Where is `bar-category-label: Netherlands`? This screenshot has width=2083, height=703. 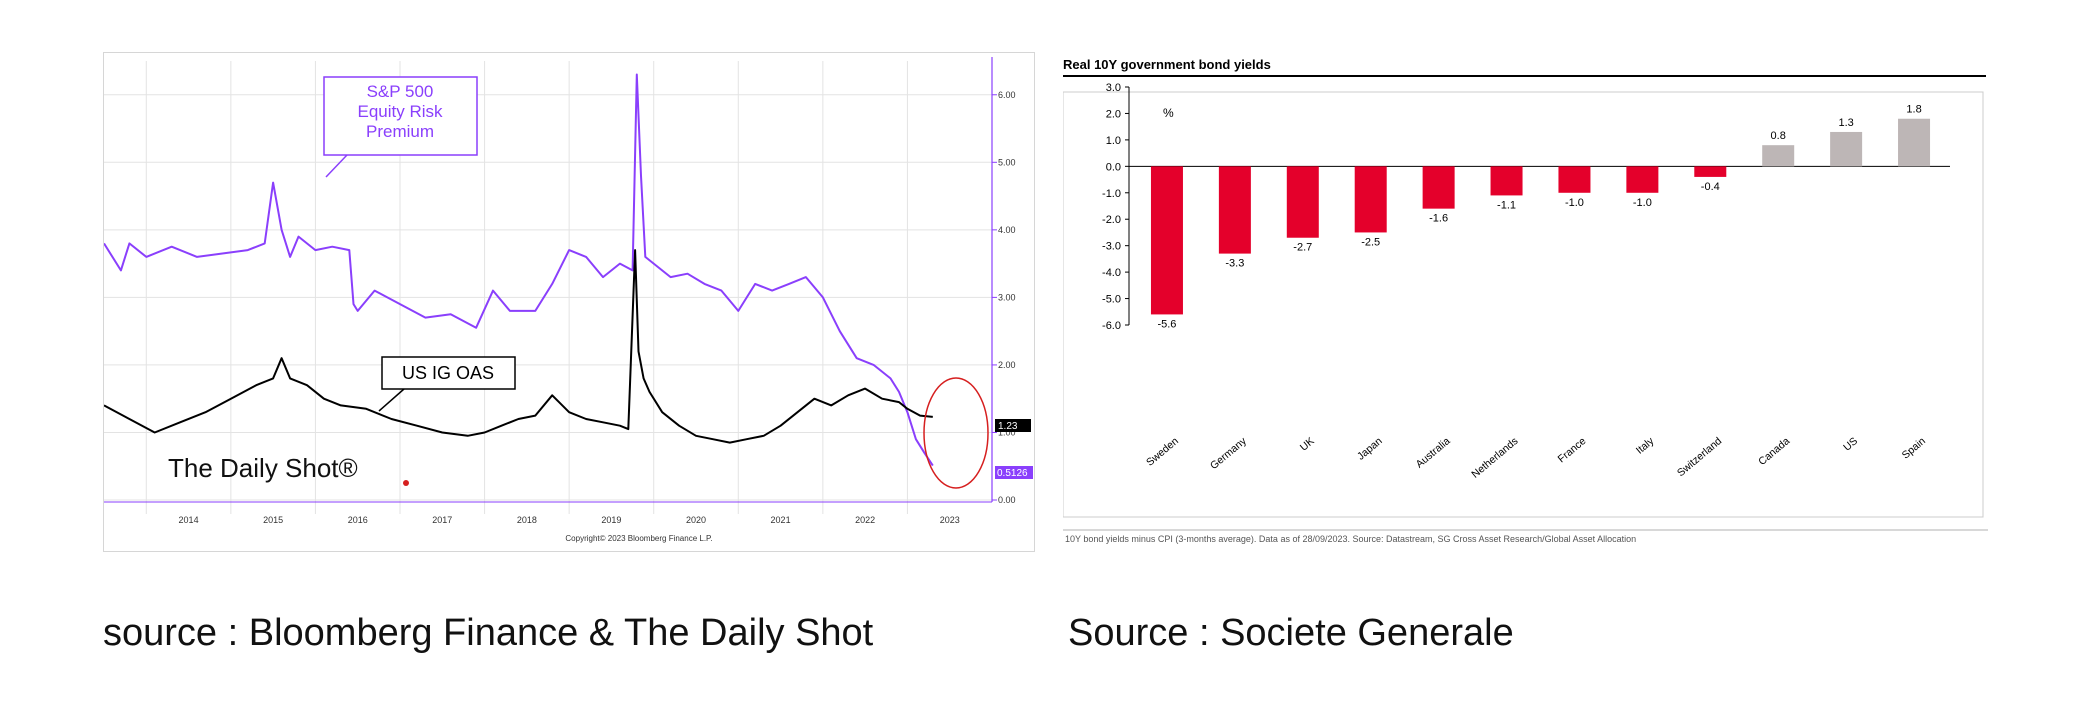
bar-category-label: Netherlands is located at coordinates (1494, 458).